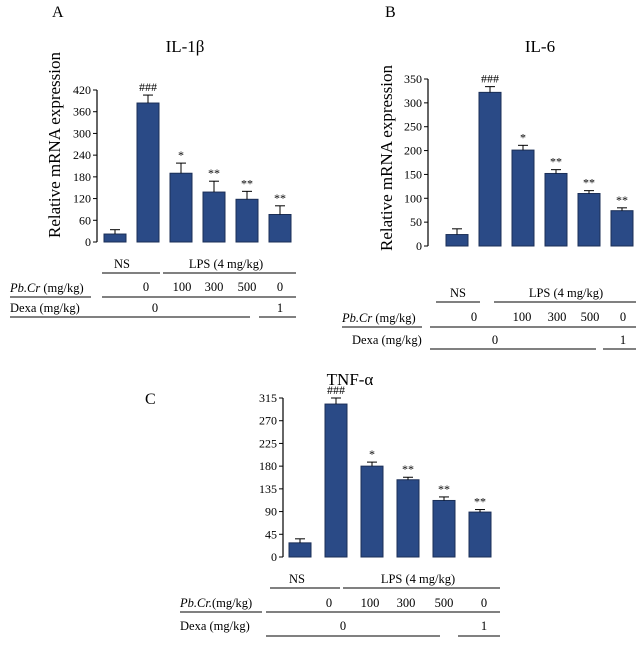 This screenshot has height=649, width=642. I want to click on panel-a-y-tick-label: 120, so click(82, 199).